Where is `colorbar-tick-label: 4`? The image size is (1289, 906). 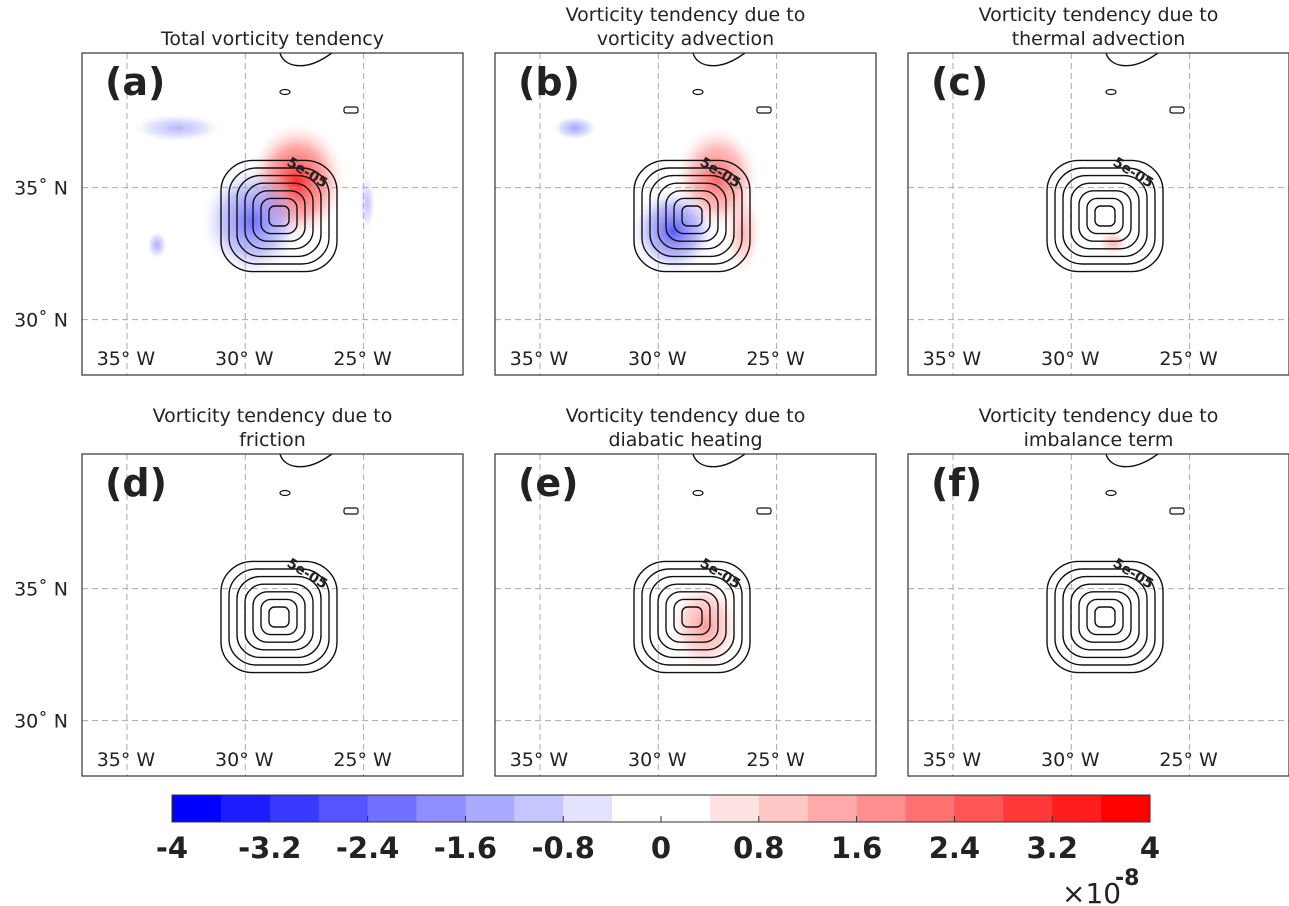 colorbar-tick-label: 4 is located at coordinates (1150, 848).